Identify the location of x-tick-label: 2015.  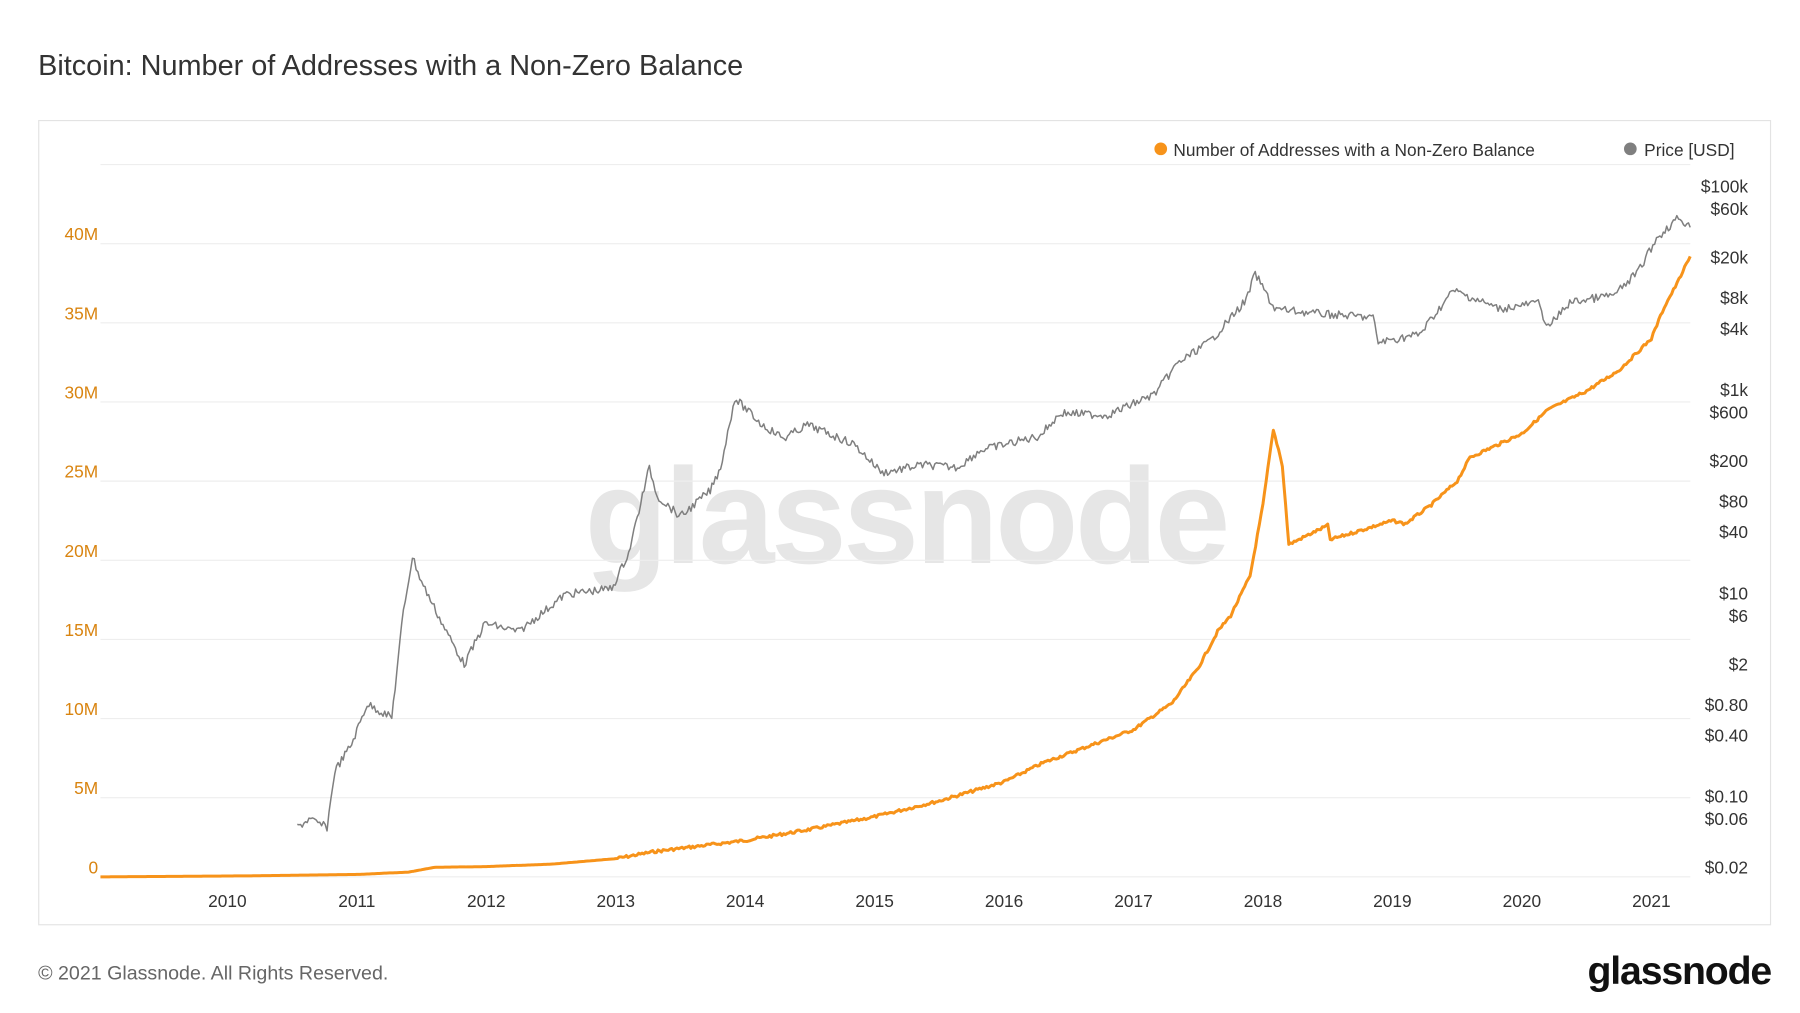
(874, 901).